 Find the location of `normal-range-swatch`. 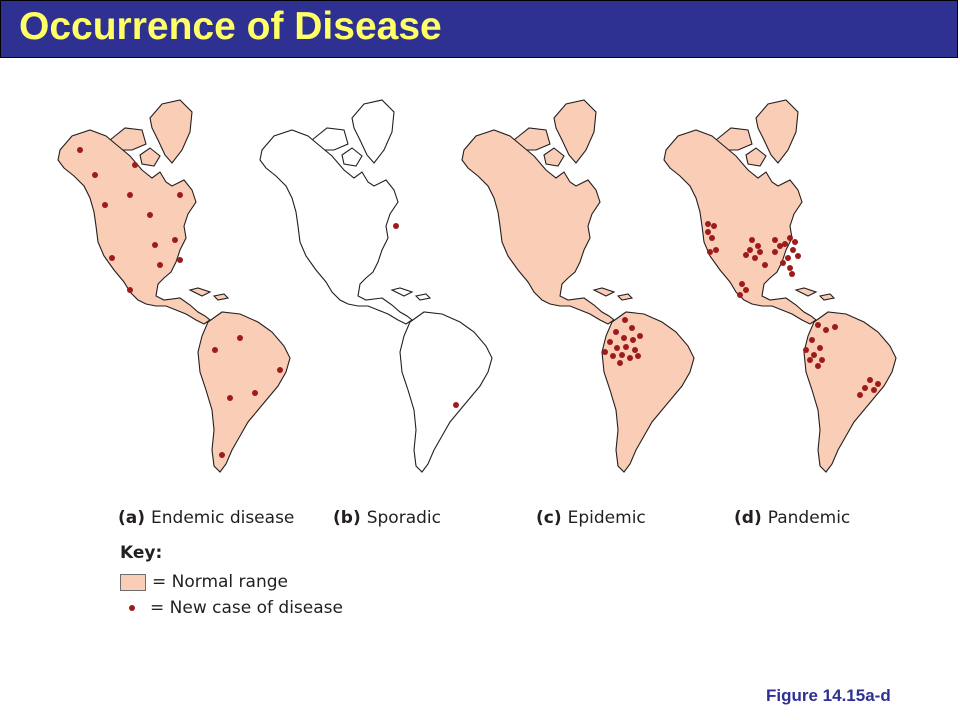

normal-range-swatch is located at coordinates (133, 582).